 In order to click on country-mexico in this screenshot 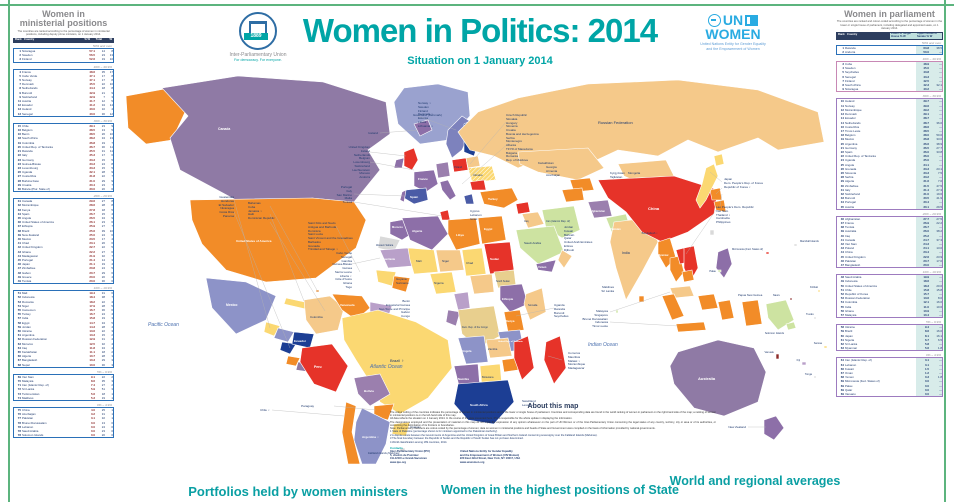, I will do `click(241, 306)`.